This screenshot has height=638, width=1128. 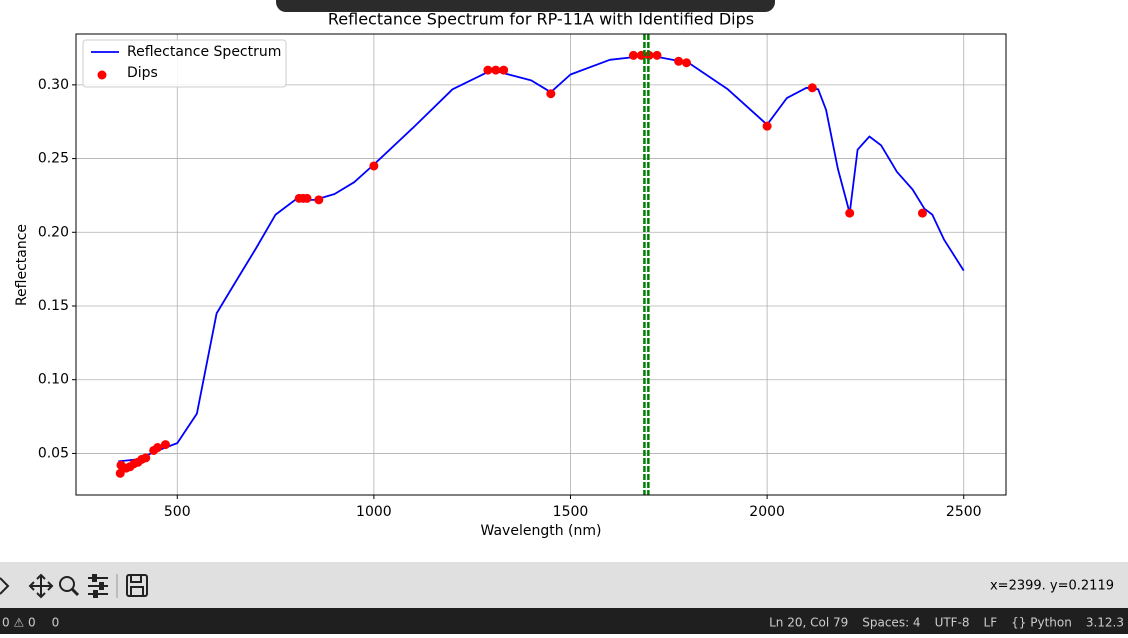 I want to click on legend-box, so click(x=184, y=63).